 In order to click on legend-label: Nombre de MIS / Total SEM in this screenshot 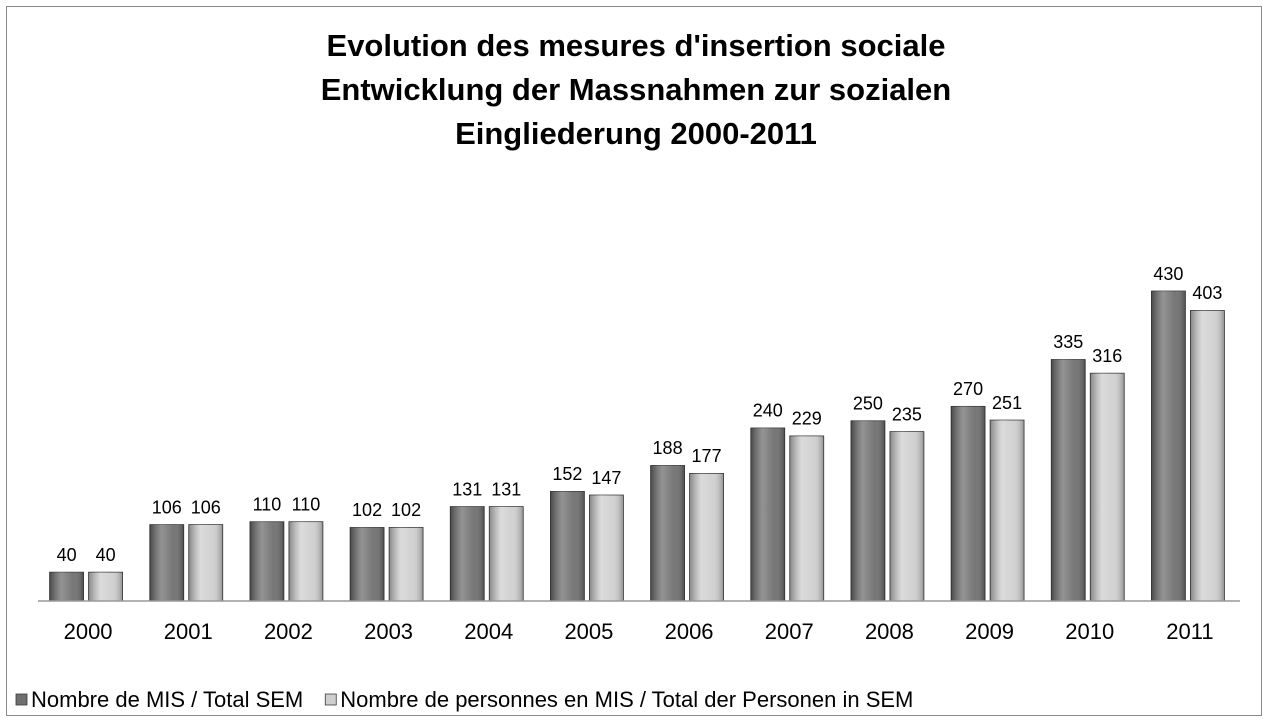, I will do `click(167, 699)`.